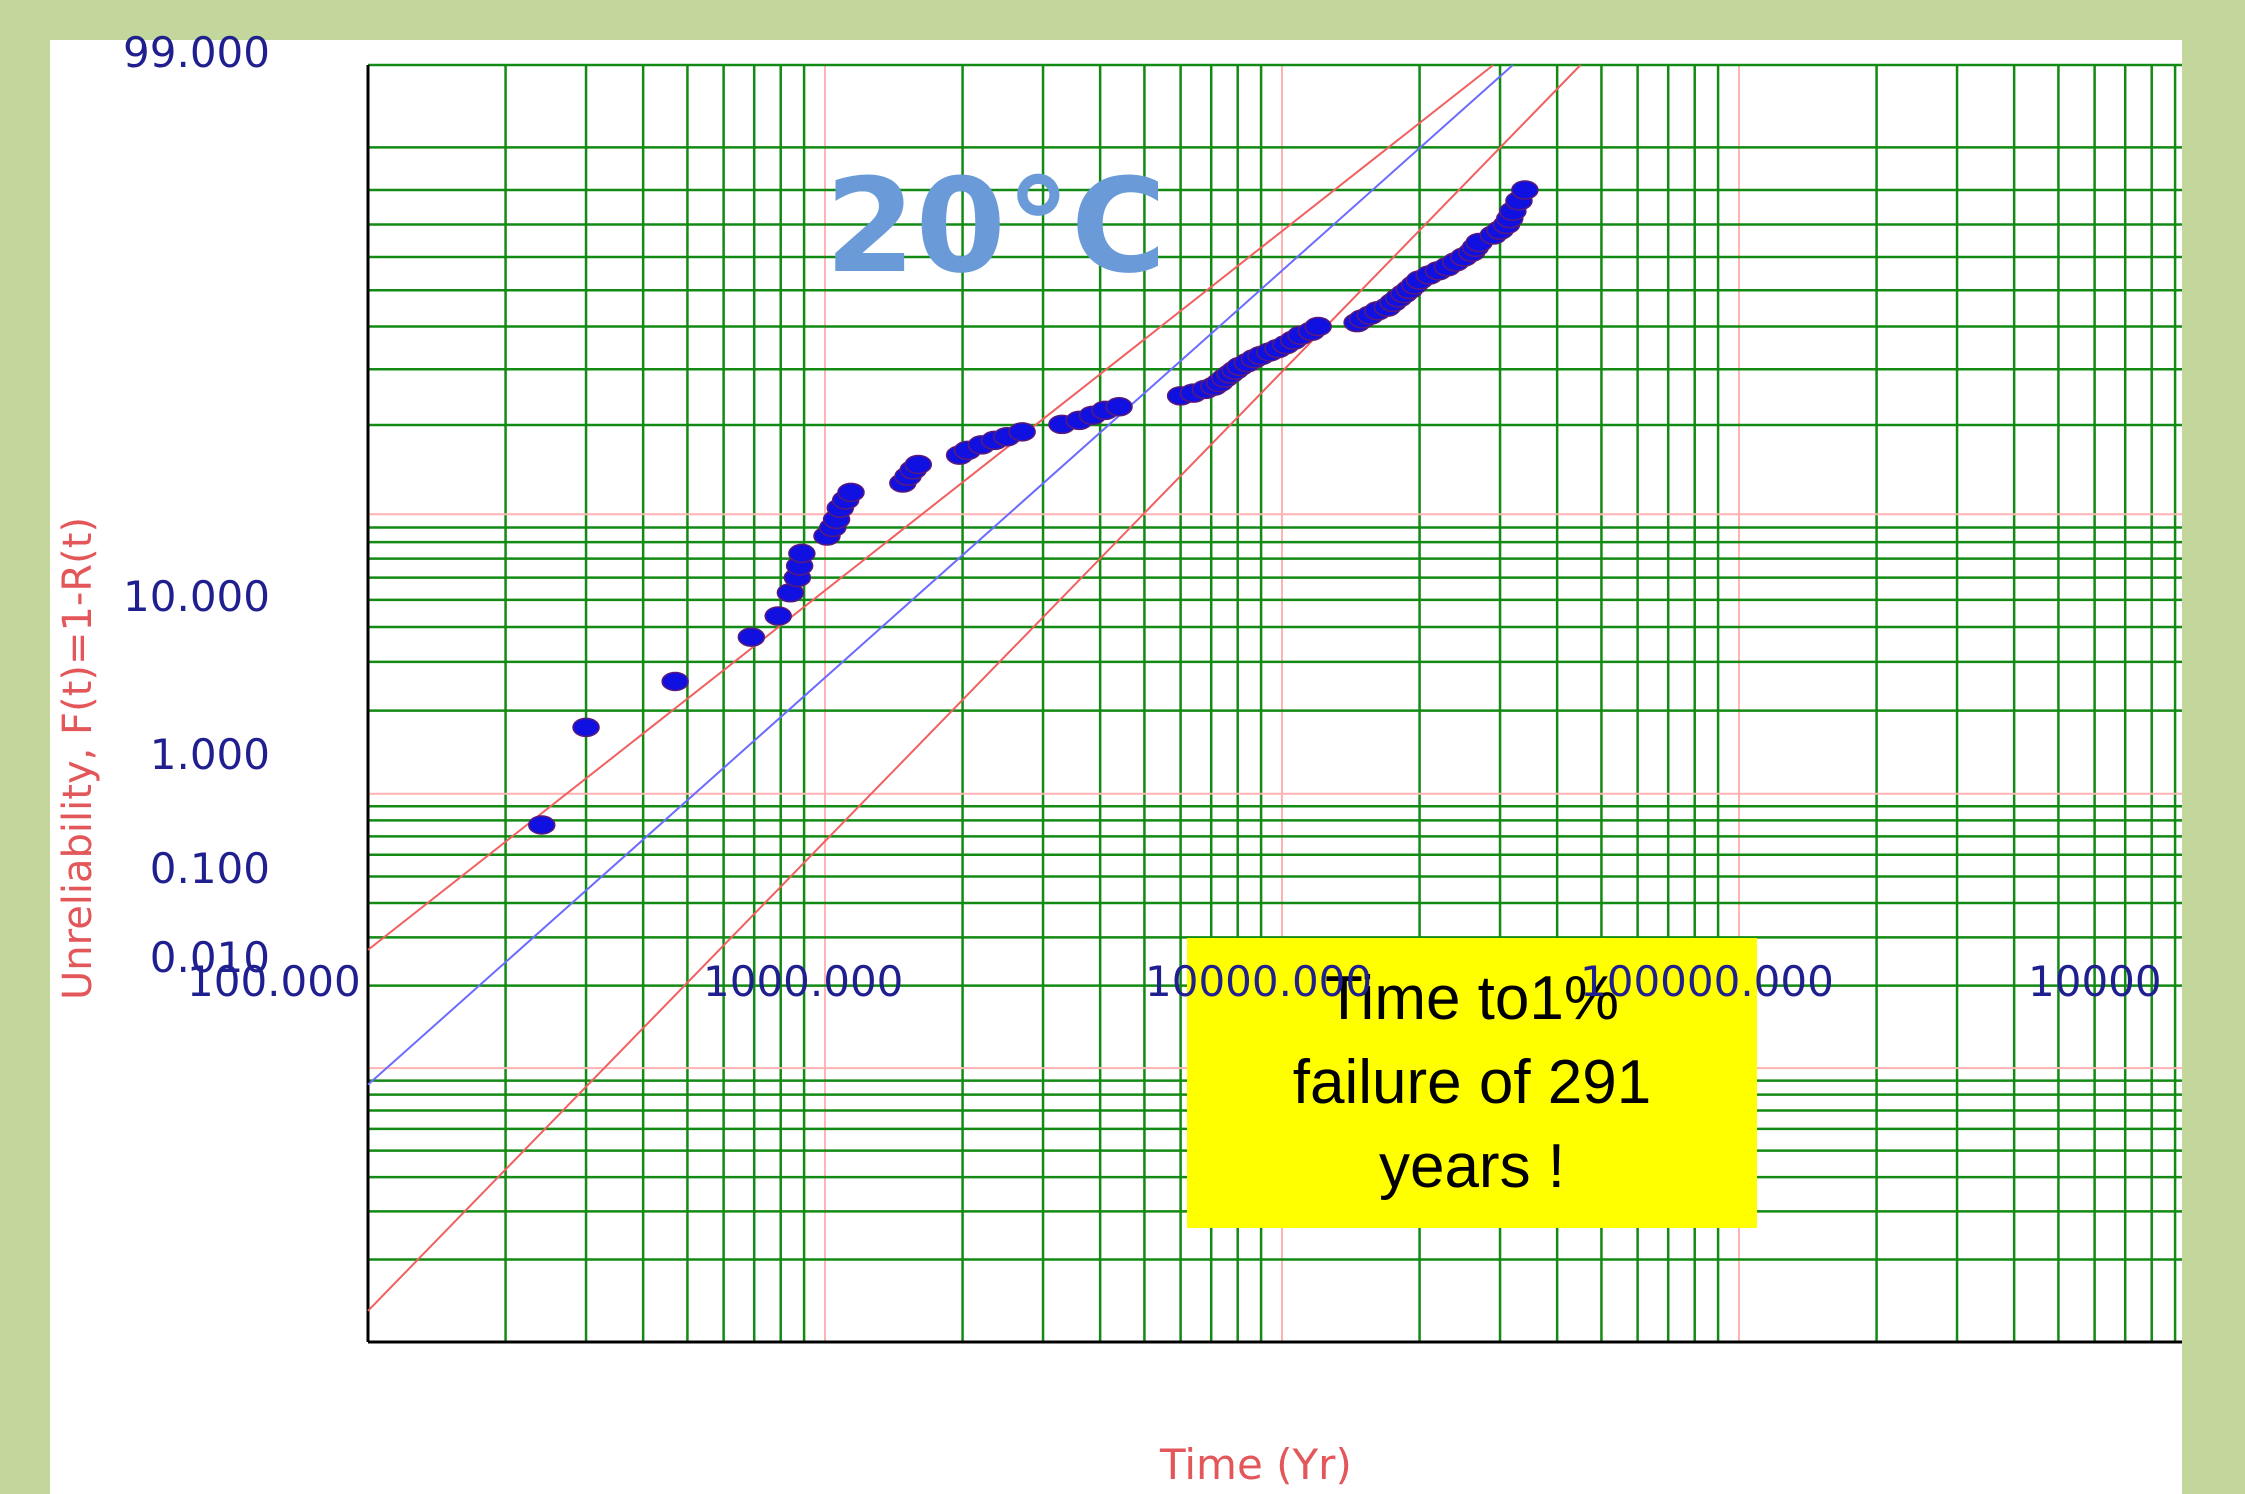 The image size is (2245, 1494). I want to click on x-axis-label: Time (Yr), so click(1256, 1464).